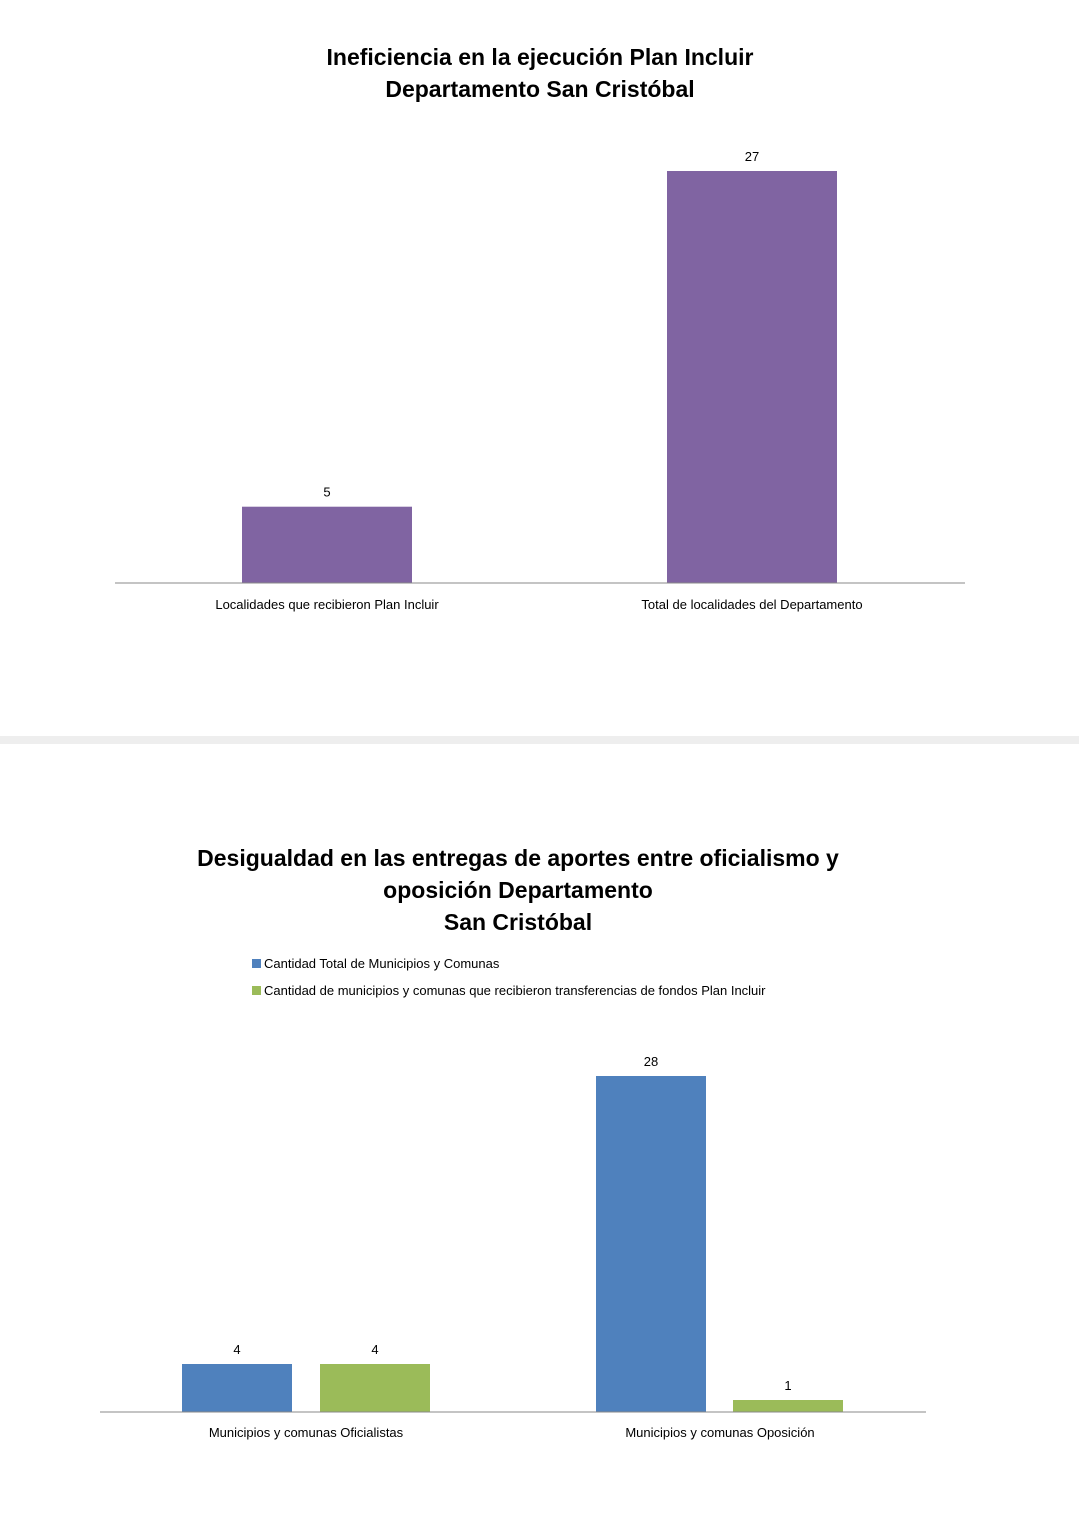 The width and height of the screenshot is (1079, 1533). I want to click on chart-2-bar-total-value-label: 28, so click(651, 1061).